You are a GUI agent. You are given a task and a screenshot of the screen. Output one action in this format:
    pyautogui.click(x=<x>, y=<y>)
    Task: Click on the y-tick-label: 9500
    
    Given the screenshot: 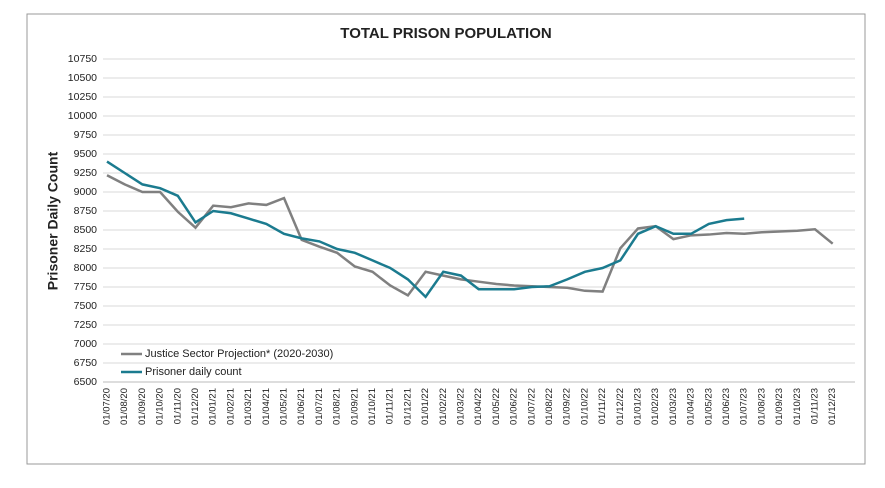 What is the action you would take?
    pyautogui.click(x=86, y=154)
    